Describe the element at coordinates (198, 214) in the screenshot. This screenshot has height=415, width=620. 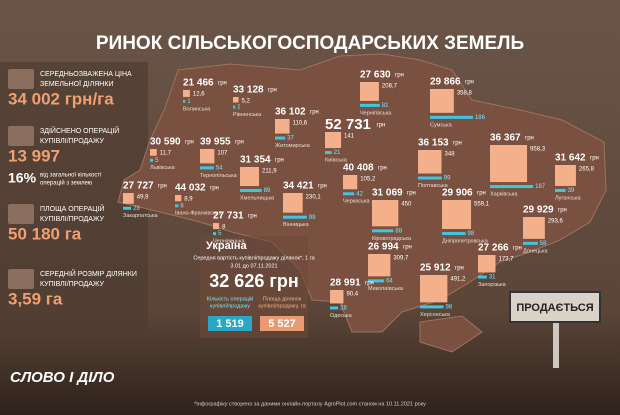
I see `region-name: Івано-Франківська` at that location.